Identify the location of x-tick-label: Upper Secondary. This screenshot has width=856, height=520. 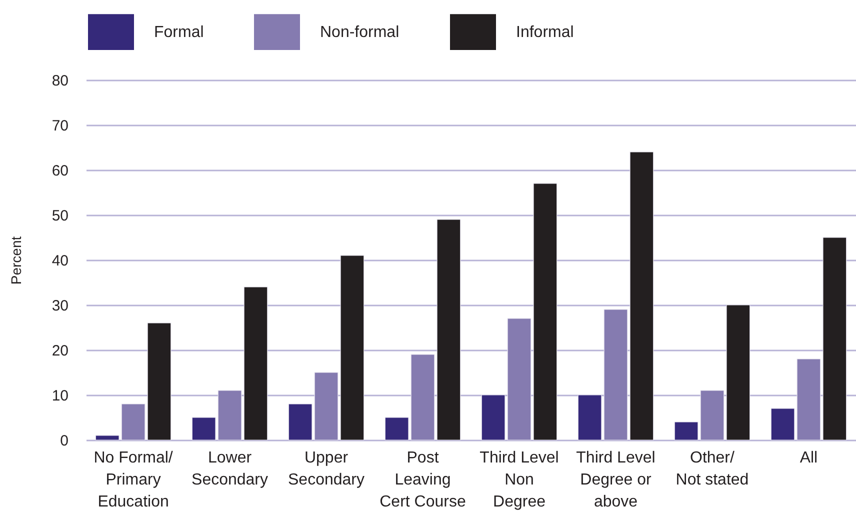
(326, 469).